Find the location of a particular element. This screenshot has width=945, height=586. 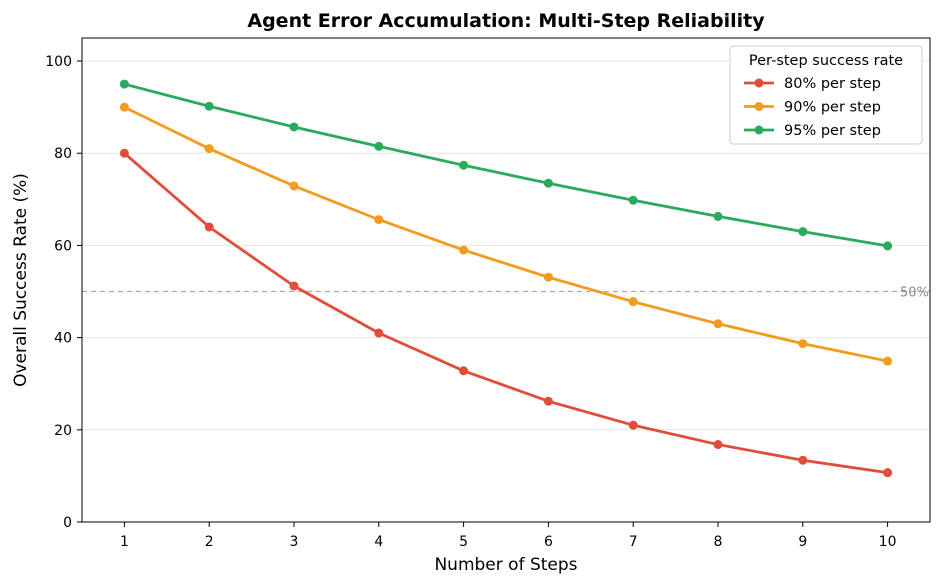

legend-item: 90% per step is located at coordinates (812, 108).